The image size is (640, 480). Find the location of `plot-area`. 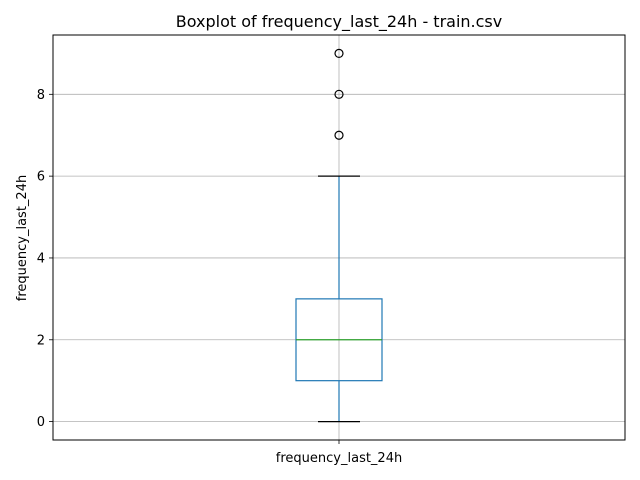

plot-area is located at coordinates (339, 235).